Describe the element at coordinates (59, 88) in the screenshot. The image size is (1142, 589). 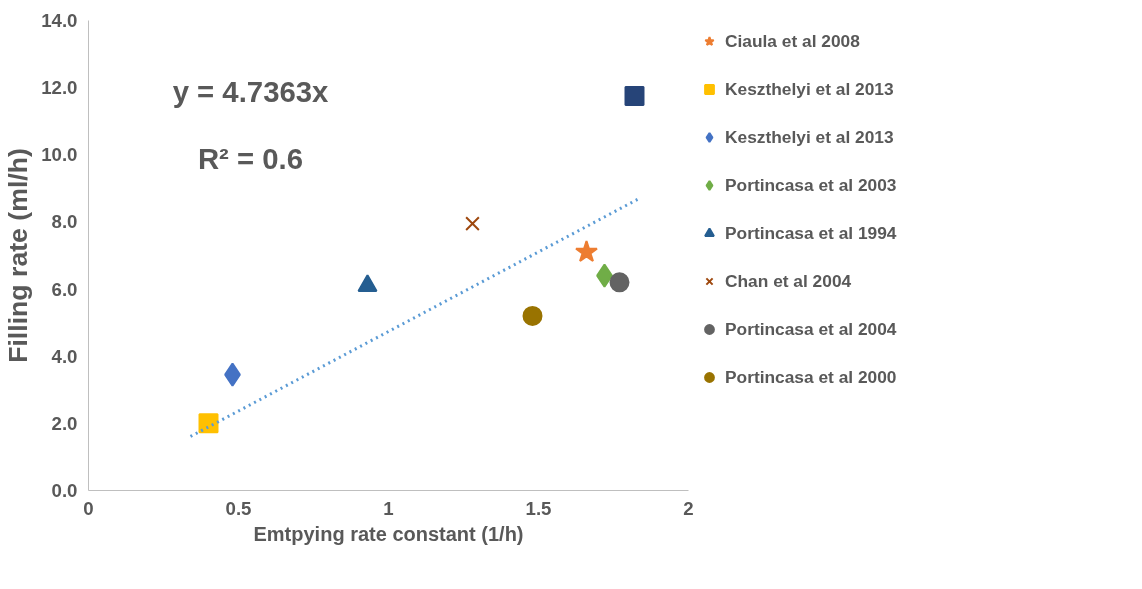
I see `y-tick-label: 12.0` at that location.